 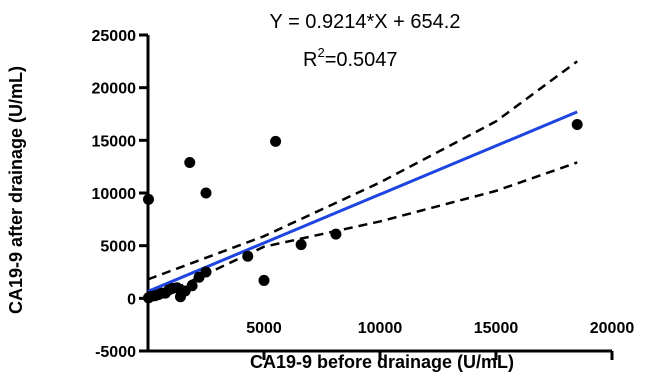 I want to click on y-tick-label: -5000, so click(x=115, y=352).